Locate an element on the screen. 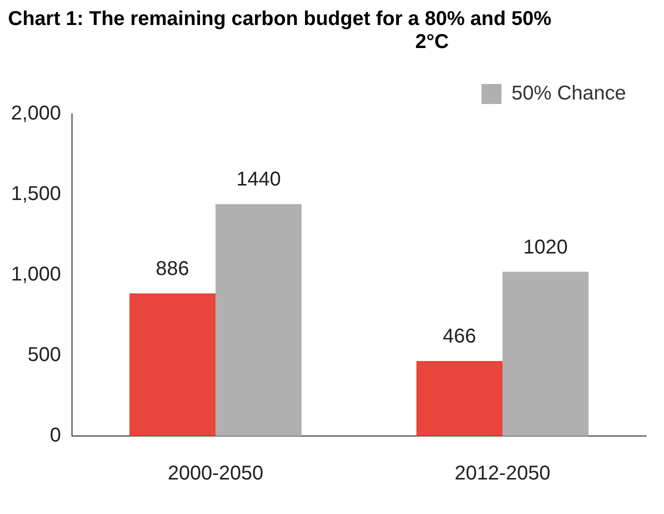  y-tick-label: 1,000 is located at coordinates (36, 275).